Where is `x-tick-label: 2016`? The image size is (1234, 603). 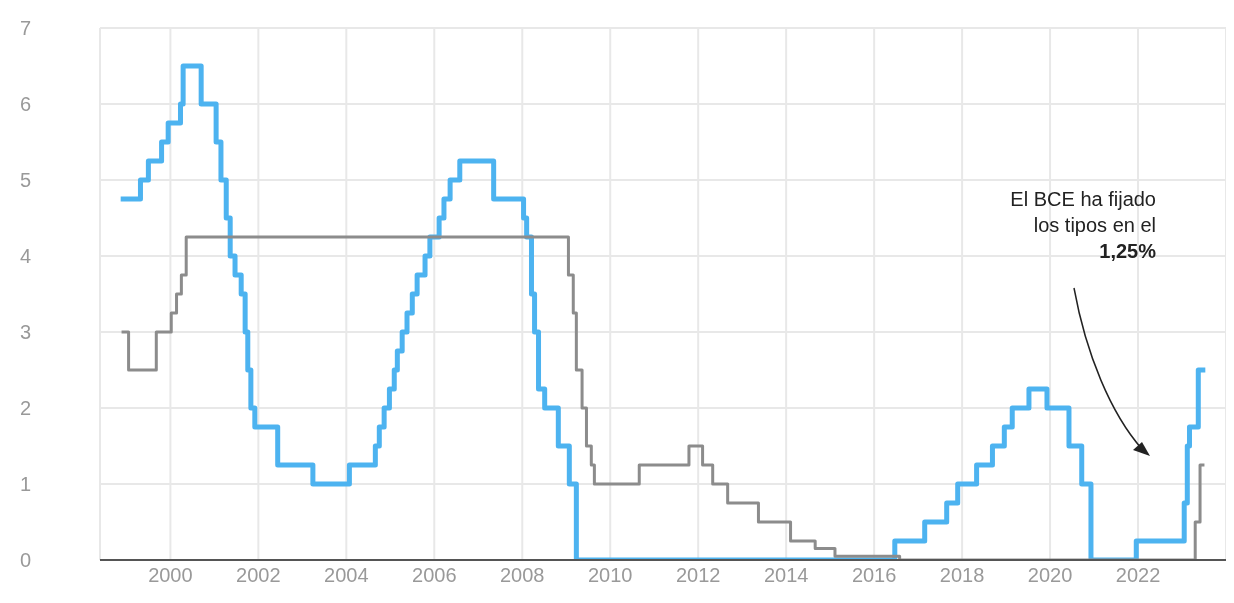
x-tick-label: 2016 is located at coordinates (874, 575).